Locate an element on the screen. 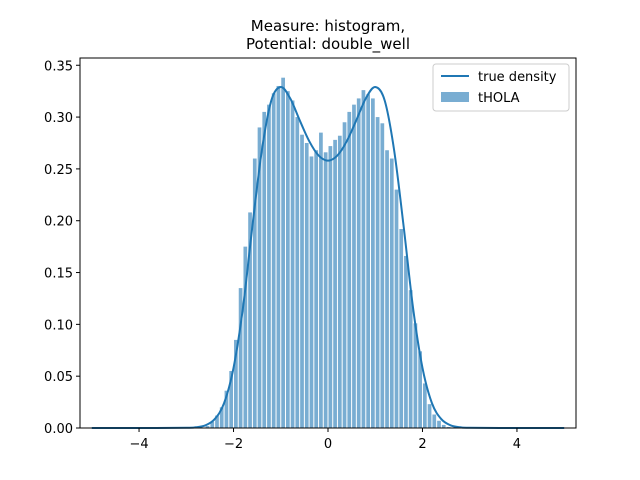 The image size is (640, 480). x-tick-label: 0 is located at coordinates (328, 444).